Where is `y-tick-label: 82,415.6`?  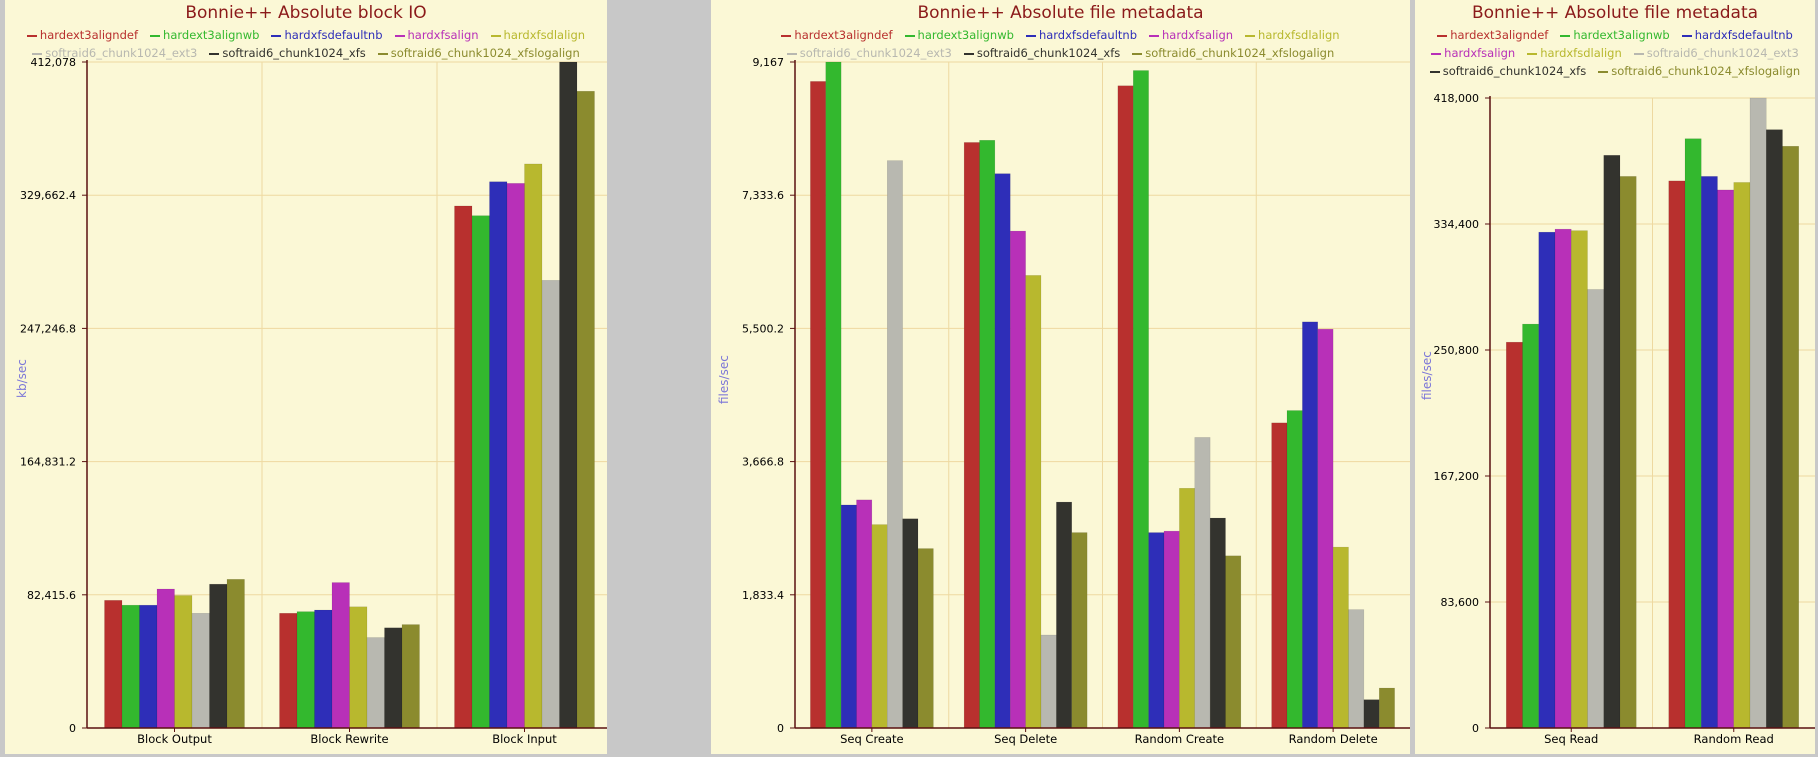
y-tick-label: 82,415.6 is located at coordinates (51, 595).